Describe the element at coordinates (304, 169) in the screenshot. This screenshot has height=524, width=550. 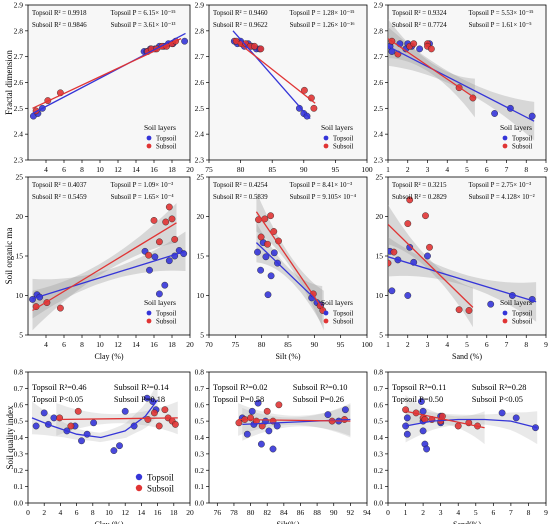
I see `x-tick-label: 90` at that location.